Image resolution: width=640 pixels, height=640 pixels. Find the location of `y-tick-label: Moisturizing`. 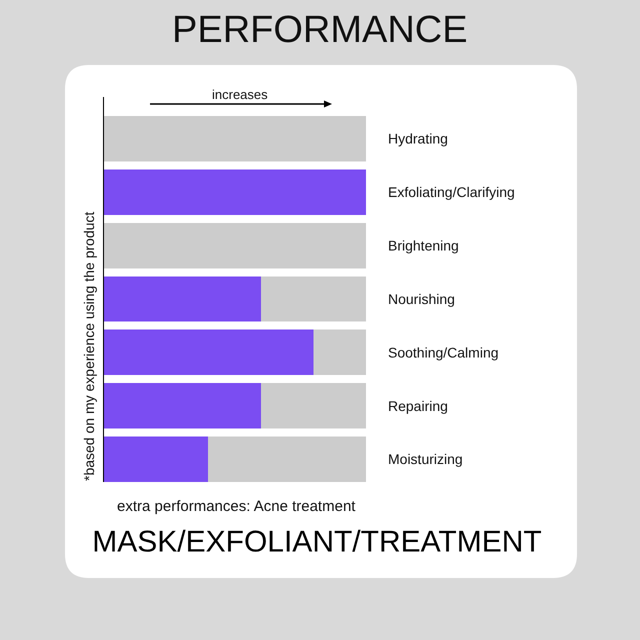

y-tick-label: Moisturizing is located at coordinates (425, 459).